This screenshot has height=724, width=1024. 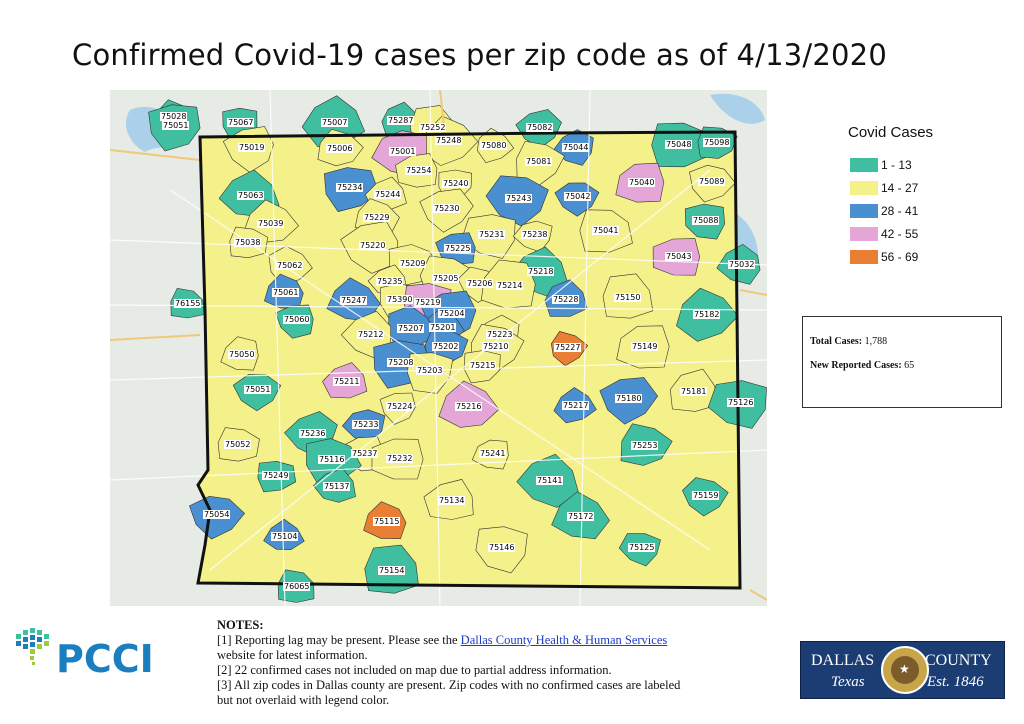 What do you see at coordinates (707, 314) in the screenshot?
I see `zip-label: 75182` at bounding box center [707, 314].